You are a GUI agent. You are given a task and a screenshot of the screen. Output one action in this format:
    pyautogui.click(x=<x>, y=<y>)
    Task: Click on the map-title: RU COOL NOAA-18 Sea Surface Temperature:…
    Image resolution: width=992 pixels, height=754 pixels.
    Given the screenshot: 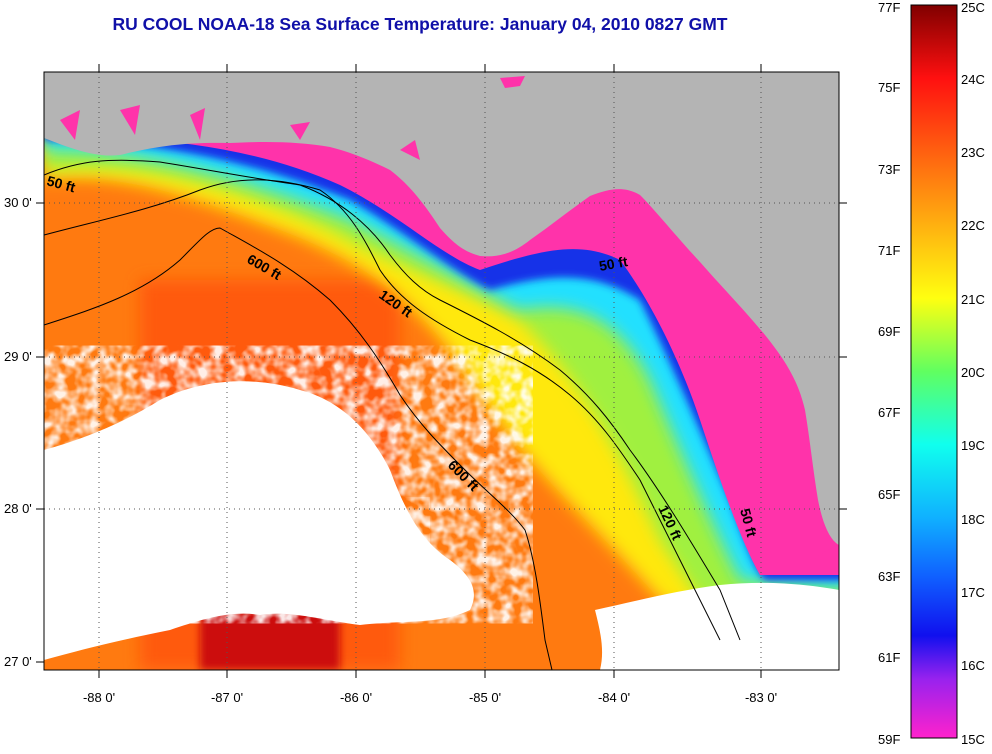 What is the action you would take?
    pyautogui.click(x=420, y=24)
    